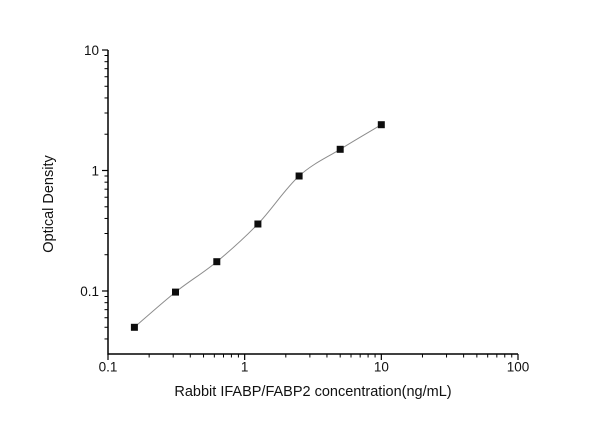  What do you see at coordinates (381, 367) in the screenshot?
I see `x-tick-label: 10` at bounding box center [381, 367].